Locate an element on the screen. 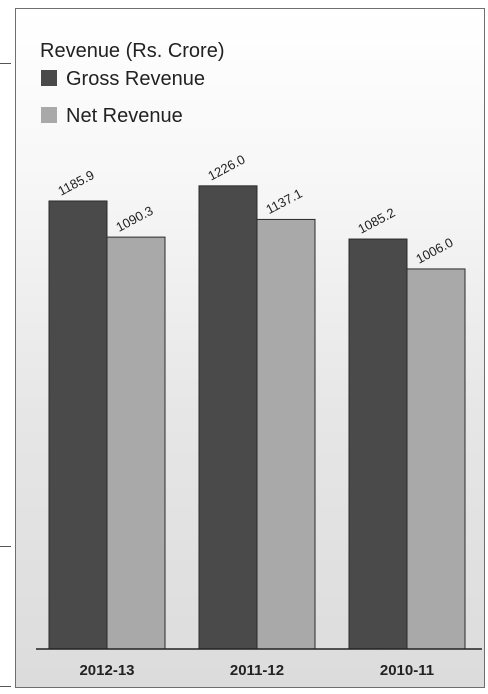 Image resolution: width=488 pixels, height=694 pixels. left-edge-tick-top is located at coordinates (5, 63).